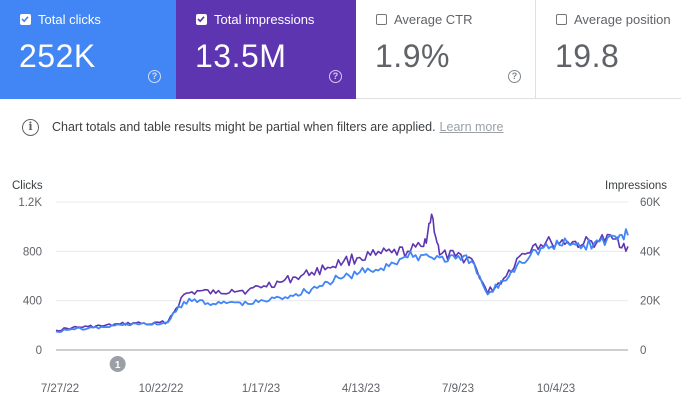  What do you see at coordinates (27, 186) in the screenshot?
I see `left-axis-title: Clicks` at bounding box center [27, 186].